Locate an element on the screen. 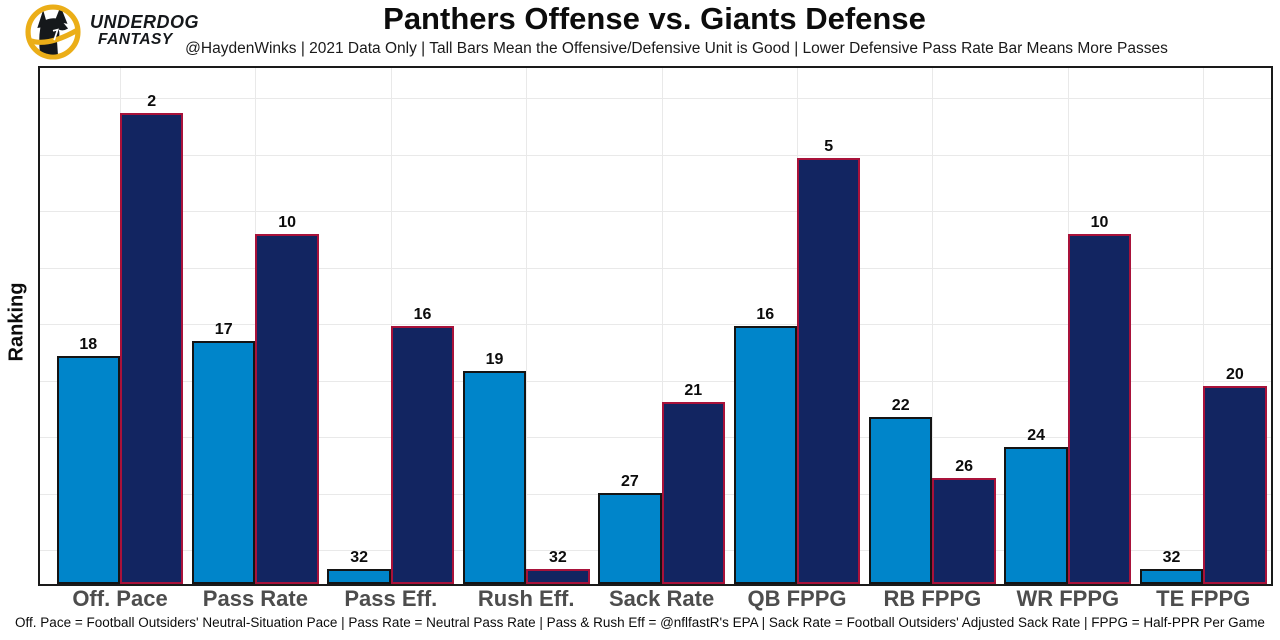 The height and width of the screenshot is (640, 1280). bar-value-offense-rush-eff: 19 is located at coordinates (494, 360).